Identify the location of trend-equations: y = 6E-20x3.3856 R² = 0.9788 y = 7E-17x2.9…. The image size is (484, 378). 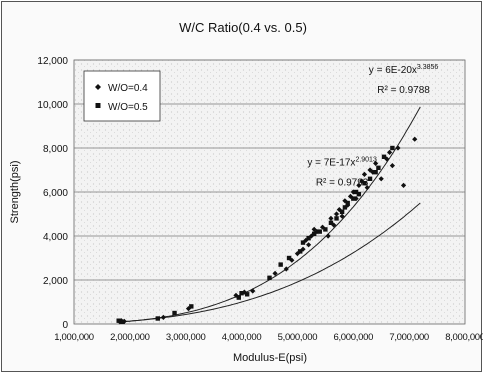
(372, 126).